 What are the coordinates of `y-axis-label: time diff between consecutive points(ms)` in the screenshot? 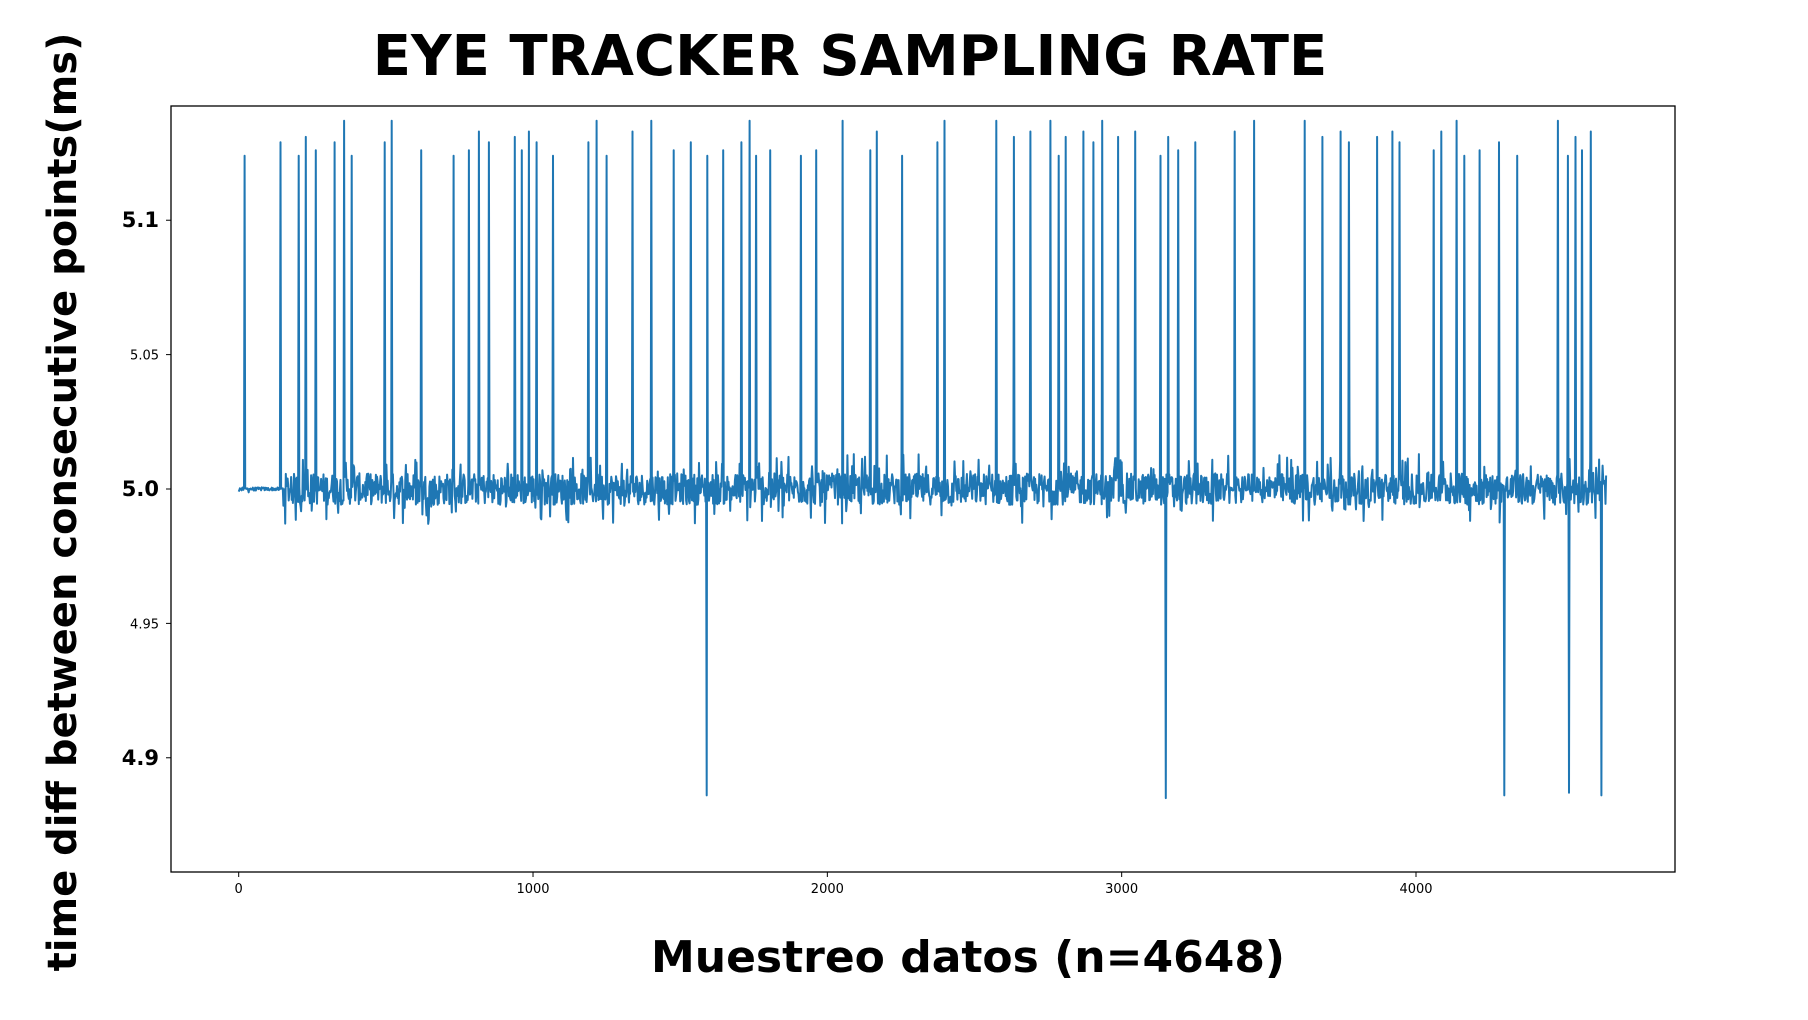 It's located at (63, 502).